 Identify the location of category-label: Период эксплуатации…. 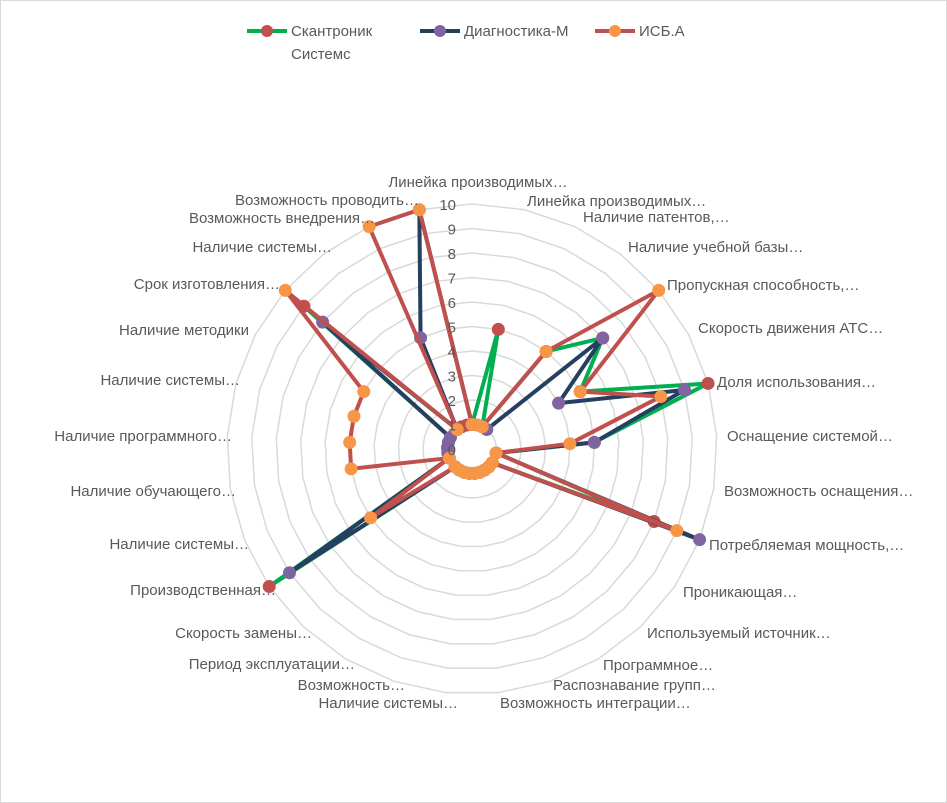
(272, 664).